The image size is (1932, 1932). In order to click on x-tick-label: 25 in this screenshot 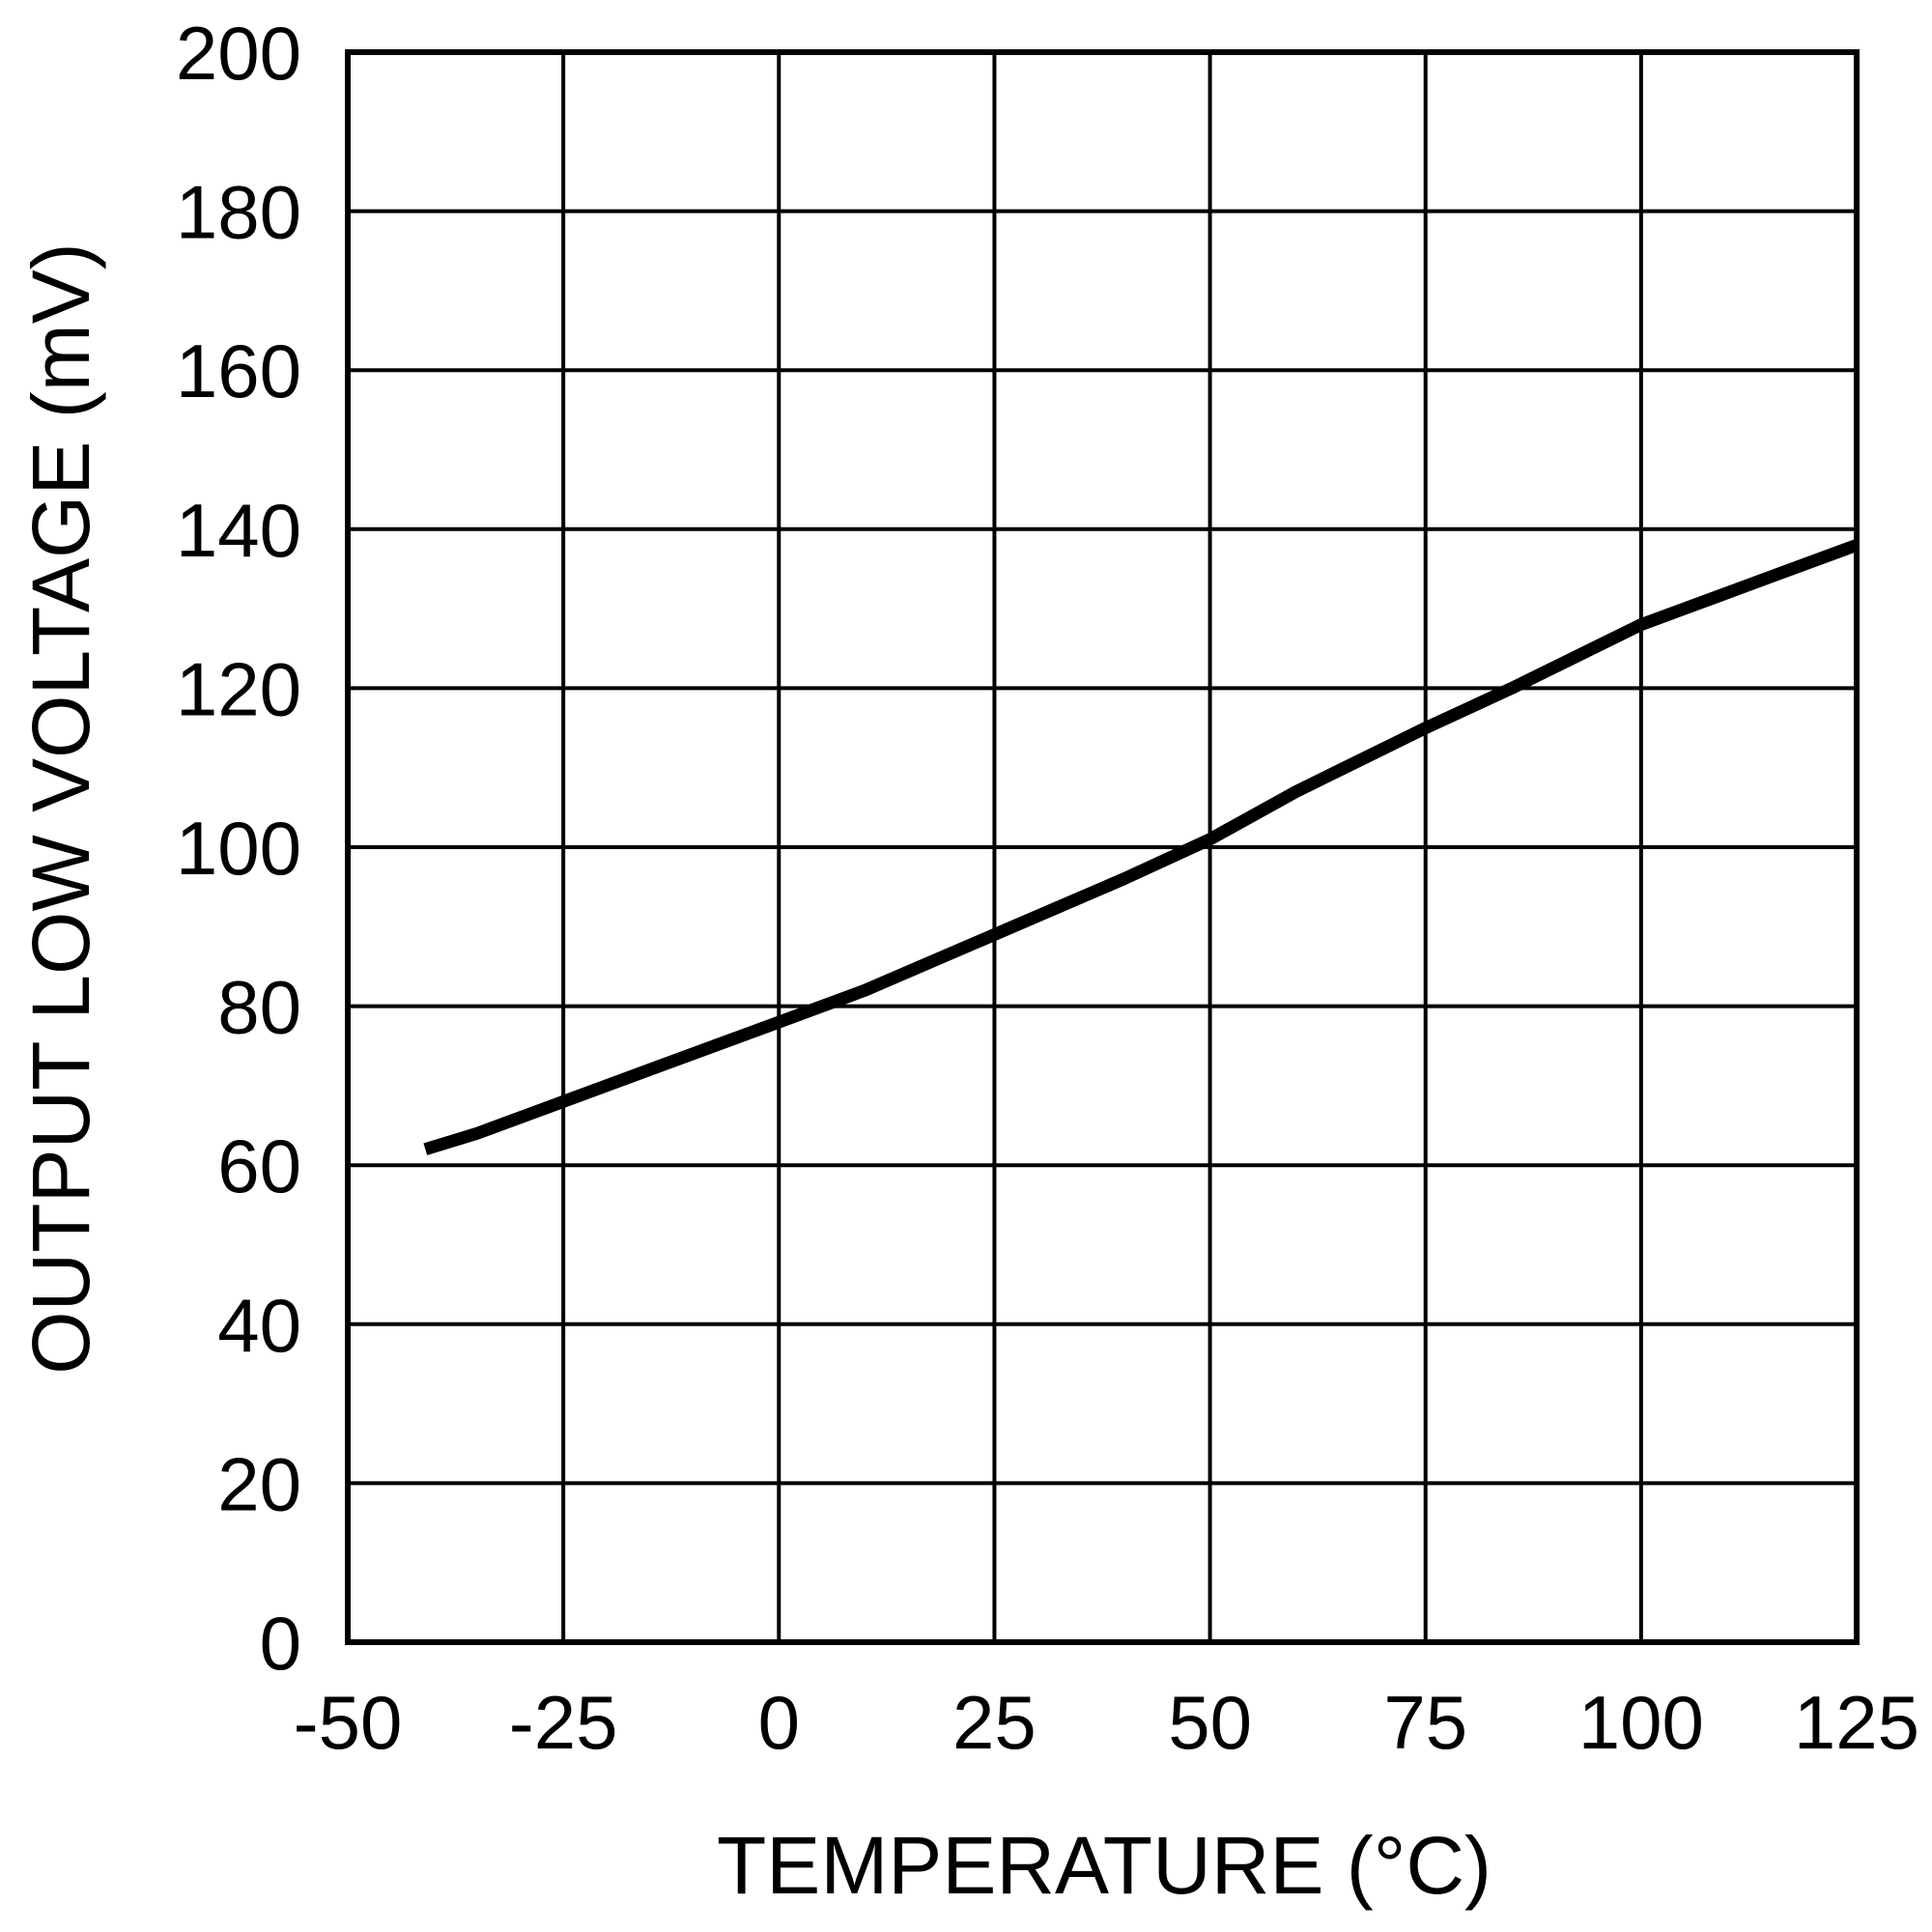, I will do `click(995, 1722)`.